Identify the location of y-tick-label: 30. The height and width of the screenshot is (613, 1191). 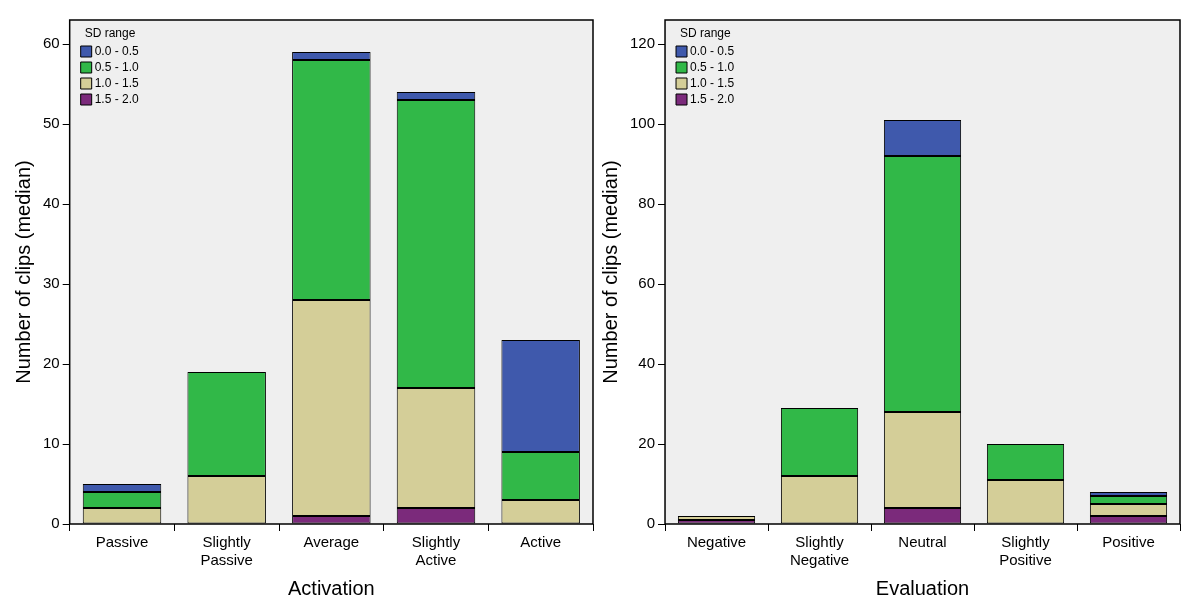
(51, 283).